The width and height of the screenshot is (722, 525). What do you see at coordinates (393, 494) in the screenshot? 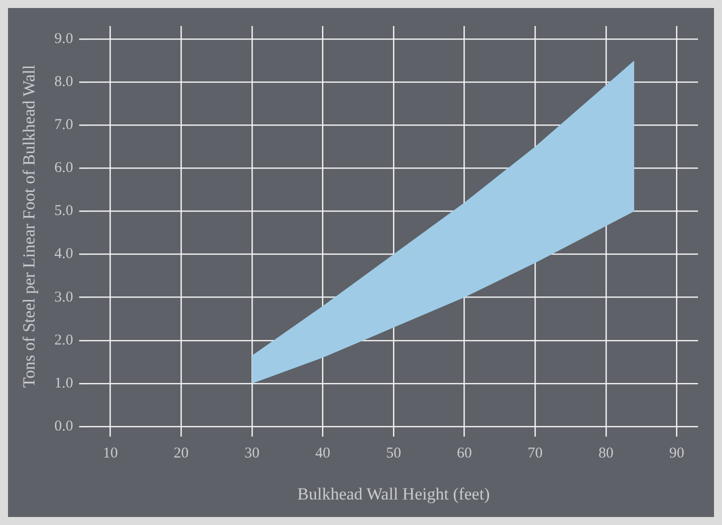
I see `x-axis-title: Bulkhead Wall Height (feet)` at bounding box center [393, 494].